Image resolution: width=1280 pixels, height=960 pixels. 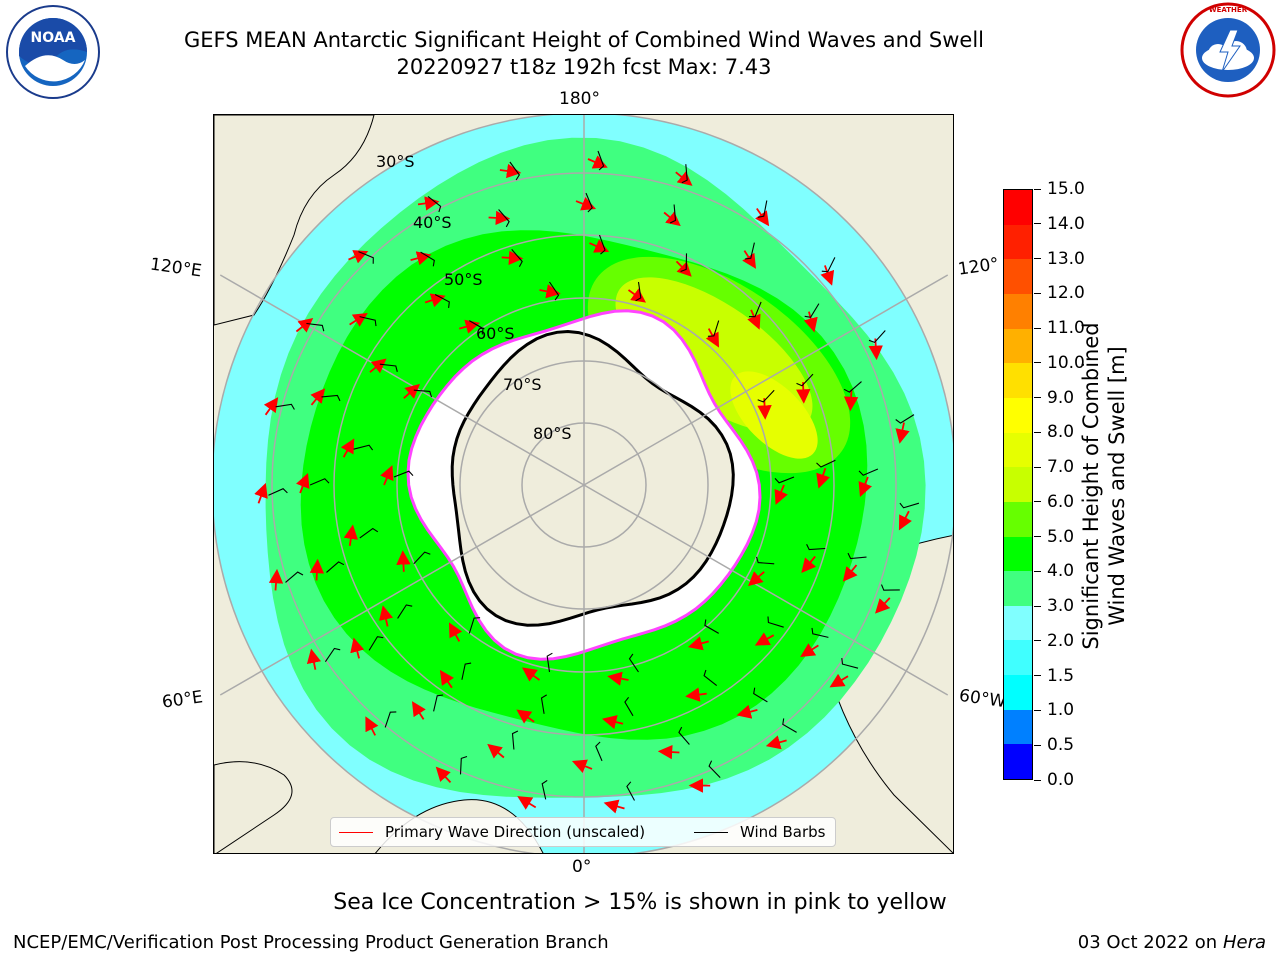 I want to click on colorbar-tick: 11.0, so click(x=1059, y=328).